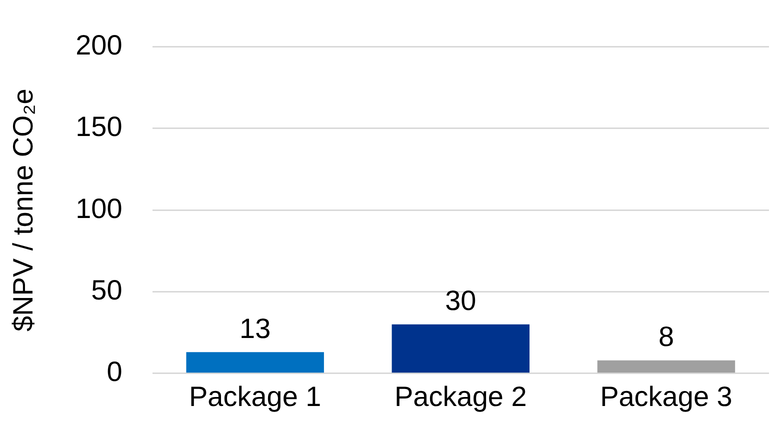 The width and height of the screenshot is (779, 423). What do you see at coordinates (255, 328) in the screenshot?
I see `data-label: 13` at bounding box center [255, 328].